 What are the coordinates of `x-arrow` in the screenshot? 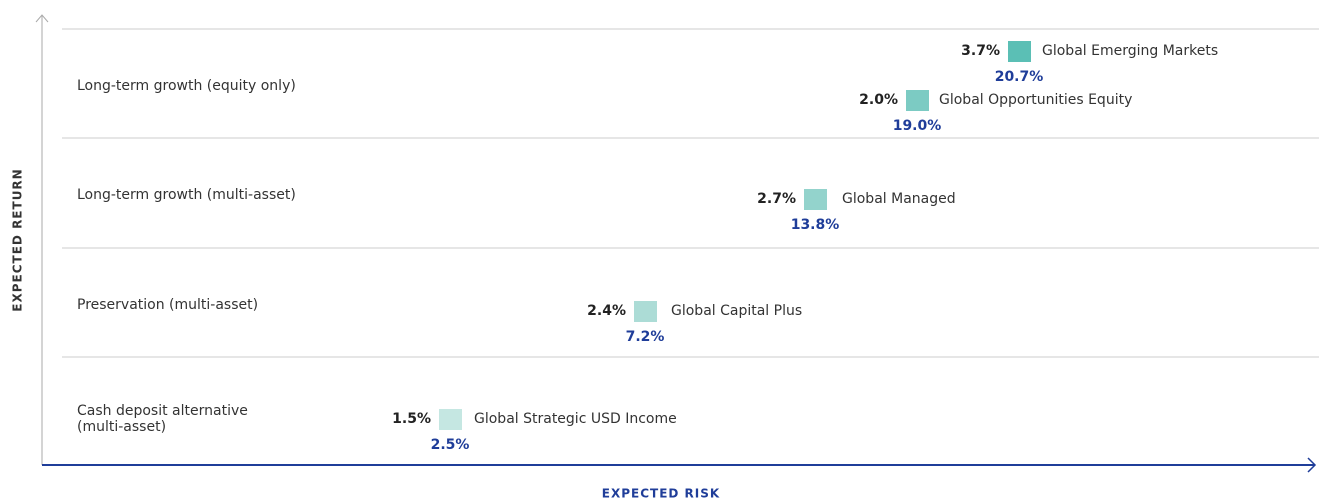 It's located at (1312, 465).